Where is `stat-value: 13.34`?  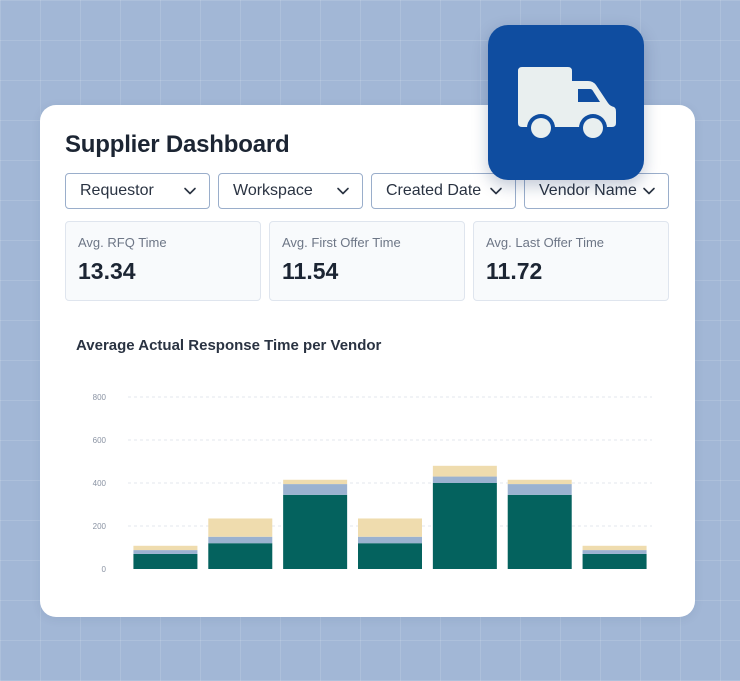
stat-value: 13.34 is located at coordinates (107, 271).